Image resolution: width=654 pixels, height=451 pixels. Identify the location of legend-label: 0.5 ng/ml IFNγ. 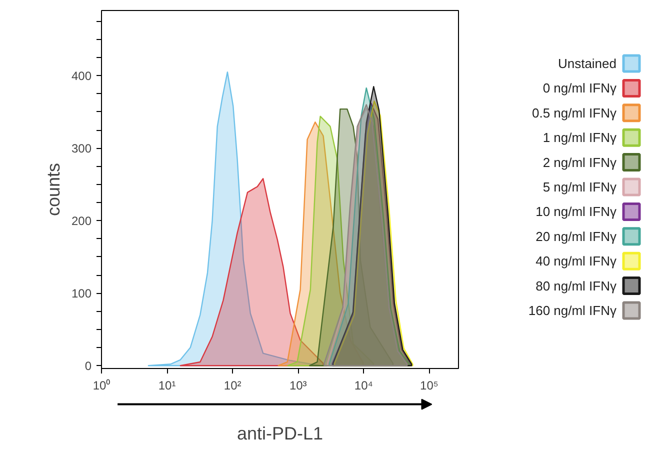
(574, 112).